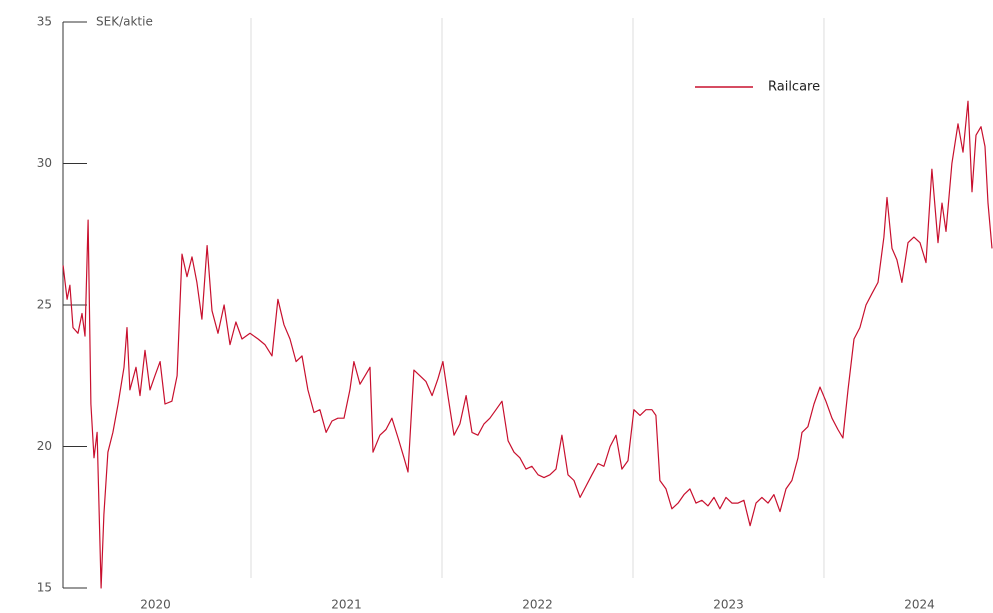  Describe the element at coordinates (44, 446) in the screenshot. I see `y-tick-label: 20` at that location.